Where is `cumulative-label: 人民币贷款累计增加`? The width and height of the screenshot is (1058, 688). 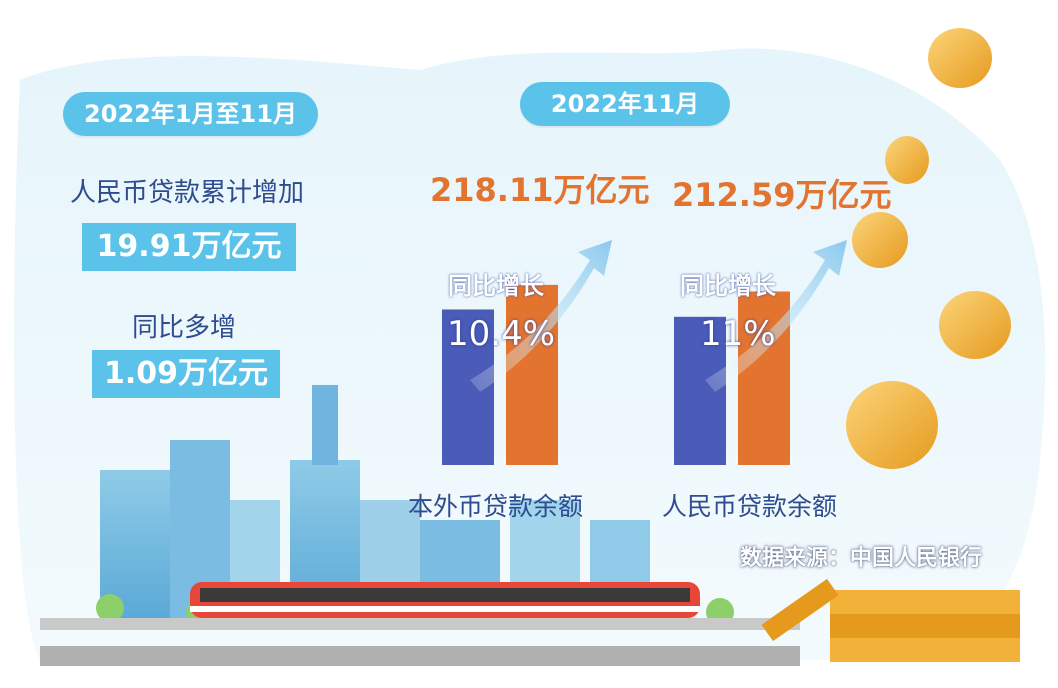
cumulative-label: 人民币贷款累计增加 is located at coordinates (187, 193).